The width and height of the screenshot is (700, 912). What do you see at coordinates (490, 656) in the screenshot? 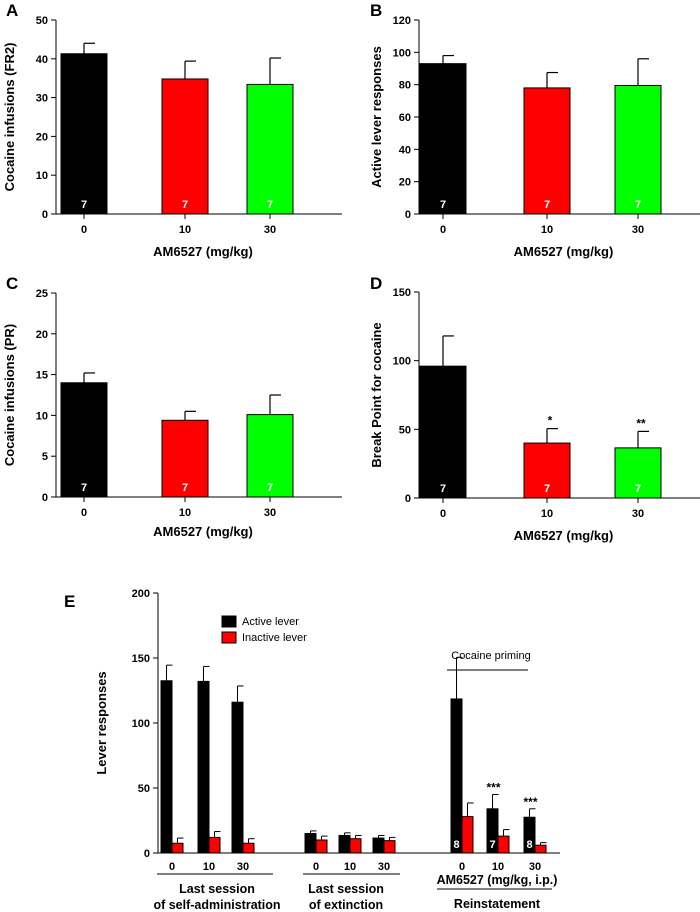
I see `annotation-text: Cocaine priming` at bounding box center [490, 656].